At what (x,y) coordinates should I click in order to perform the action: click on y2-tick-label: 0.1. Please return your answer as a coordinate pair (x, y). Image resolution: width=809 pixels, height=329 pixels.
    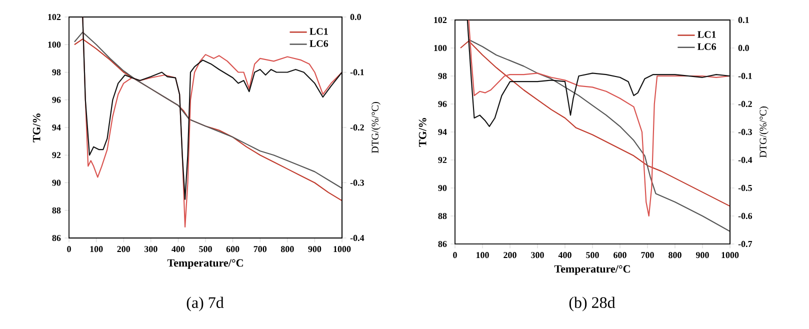
    Looking at the image, I should click on (743, 20).